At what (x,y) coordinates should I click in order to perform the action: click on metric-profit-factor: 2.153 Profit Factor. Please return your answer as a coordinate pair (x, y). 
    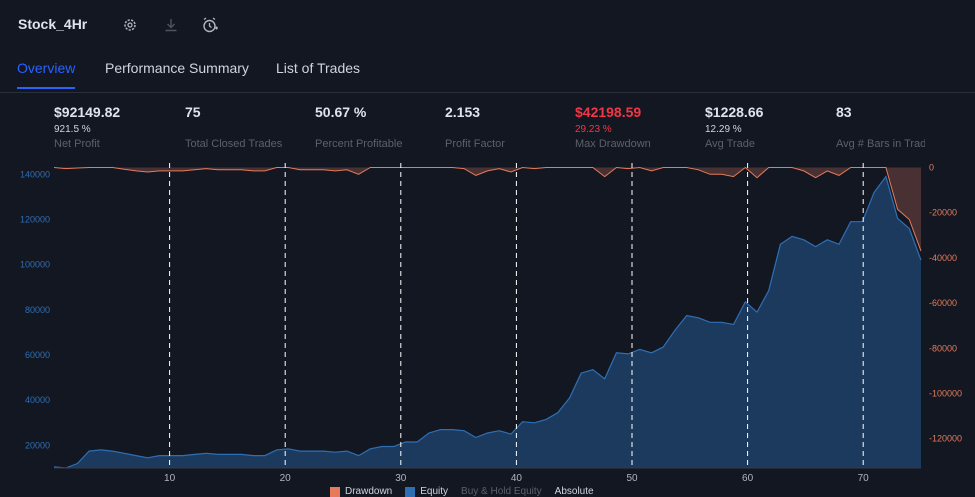
    Looking at the image, I should click on (507, 127).